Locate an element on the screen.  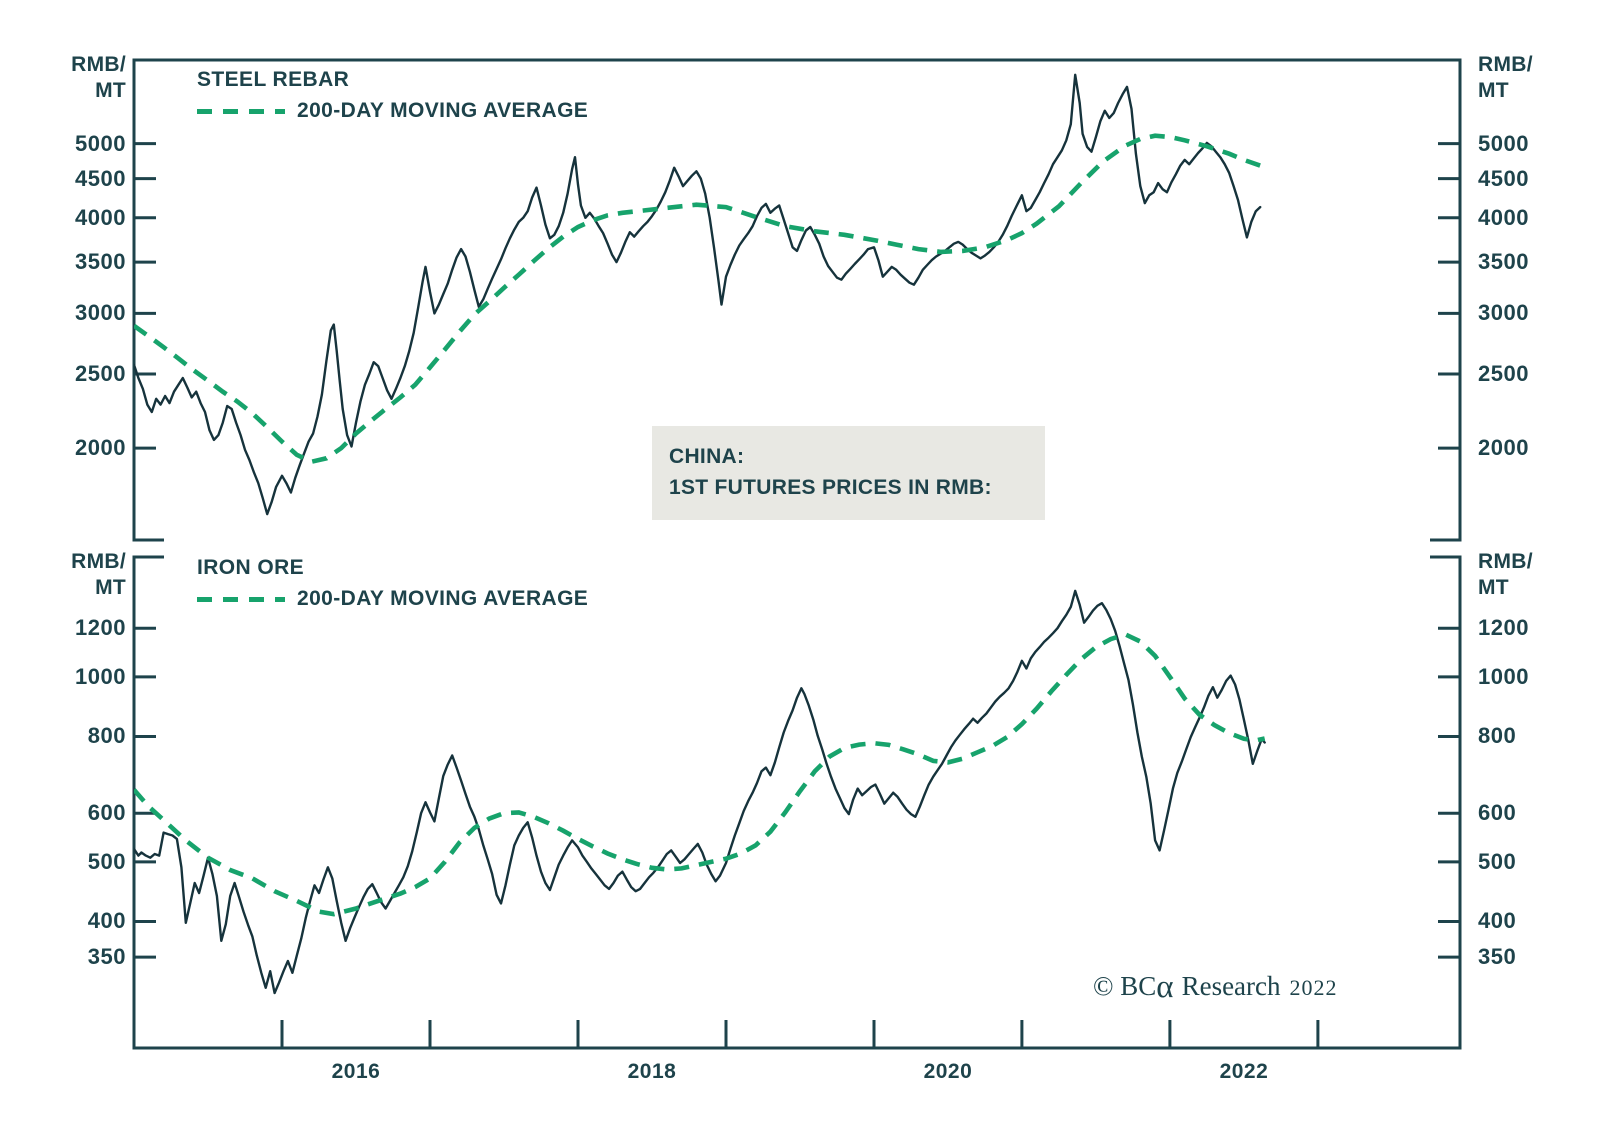
legend-steel-rebar: STEEL REBAR 200-DAY MOVING AVERAGE is located at coordinates (392, 95).